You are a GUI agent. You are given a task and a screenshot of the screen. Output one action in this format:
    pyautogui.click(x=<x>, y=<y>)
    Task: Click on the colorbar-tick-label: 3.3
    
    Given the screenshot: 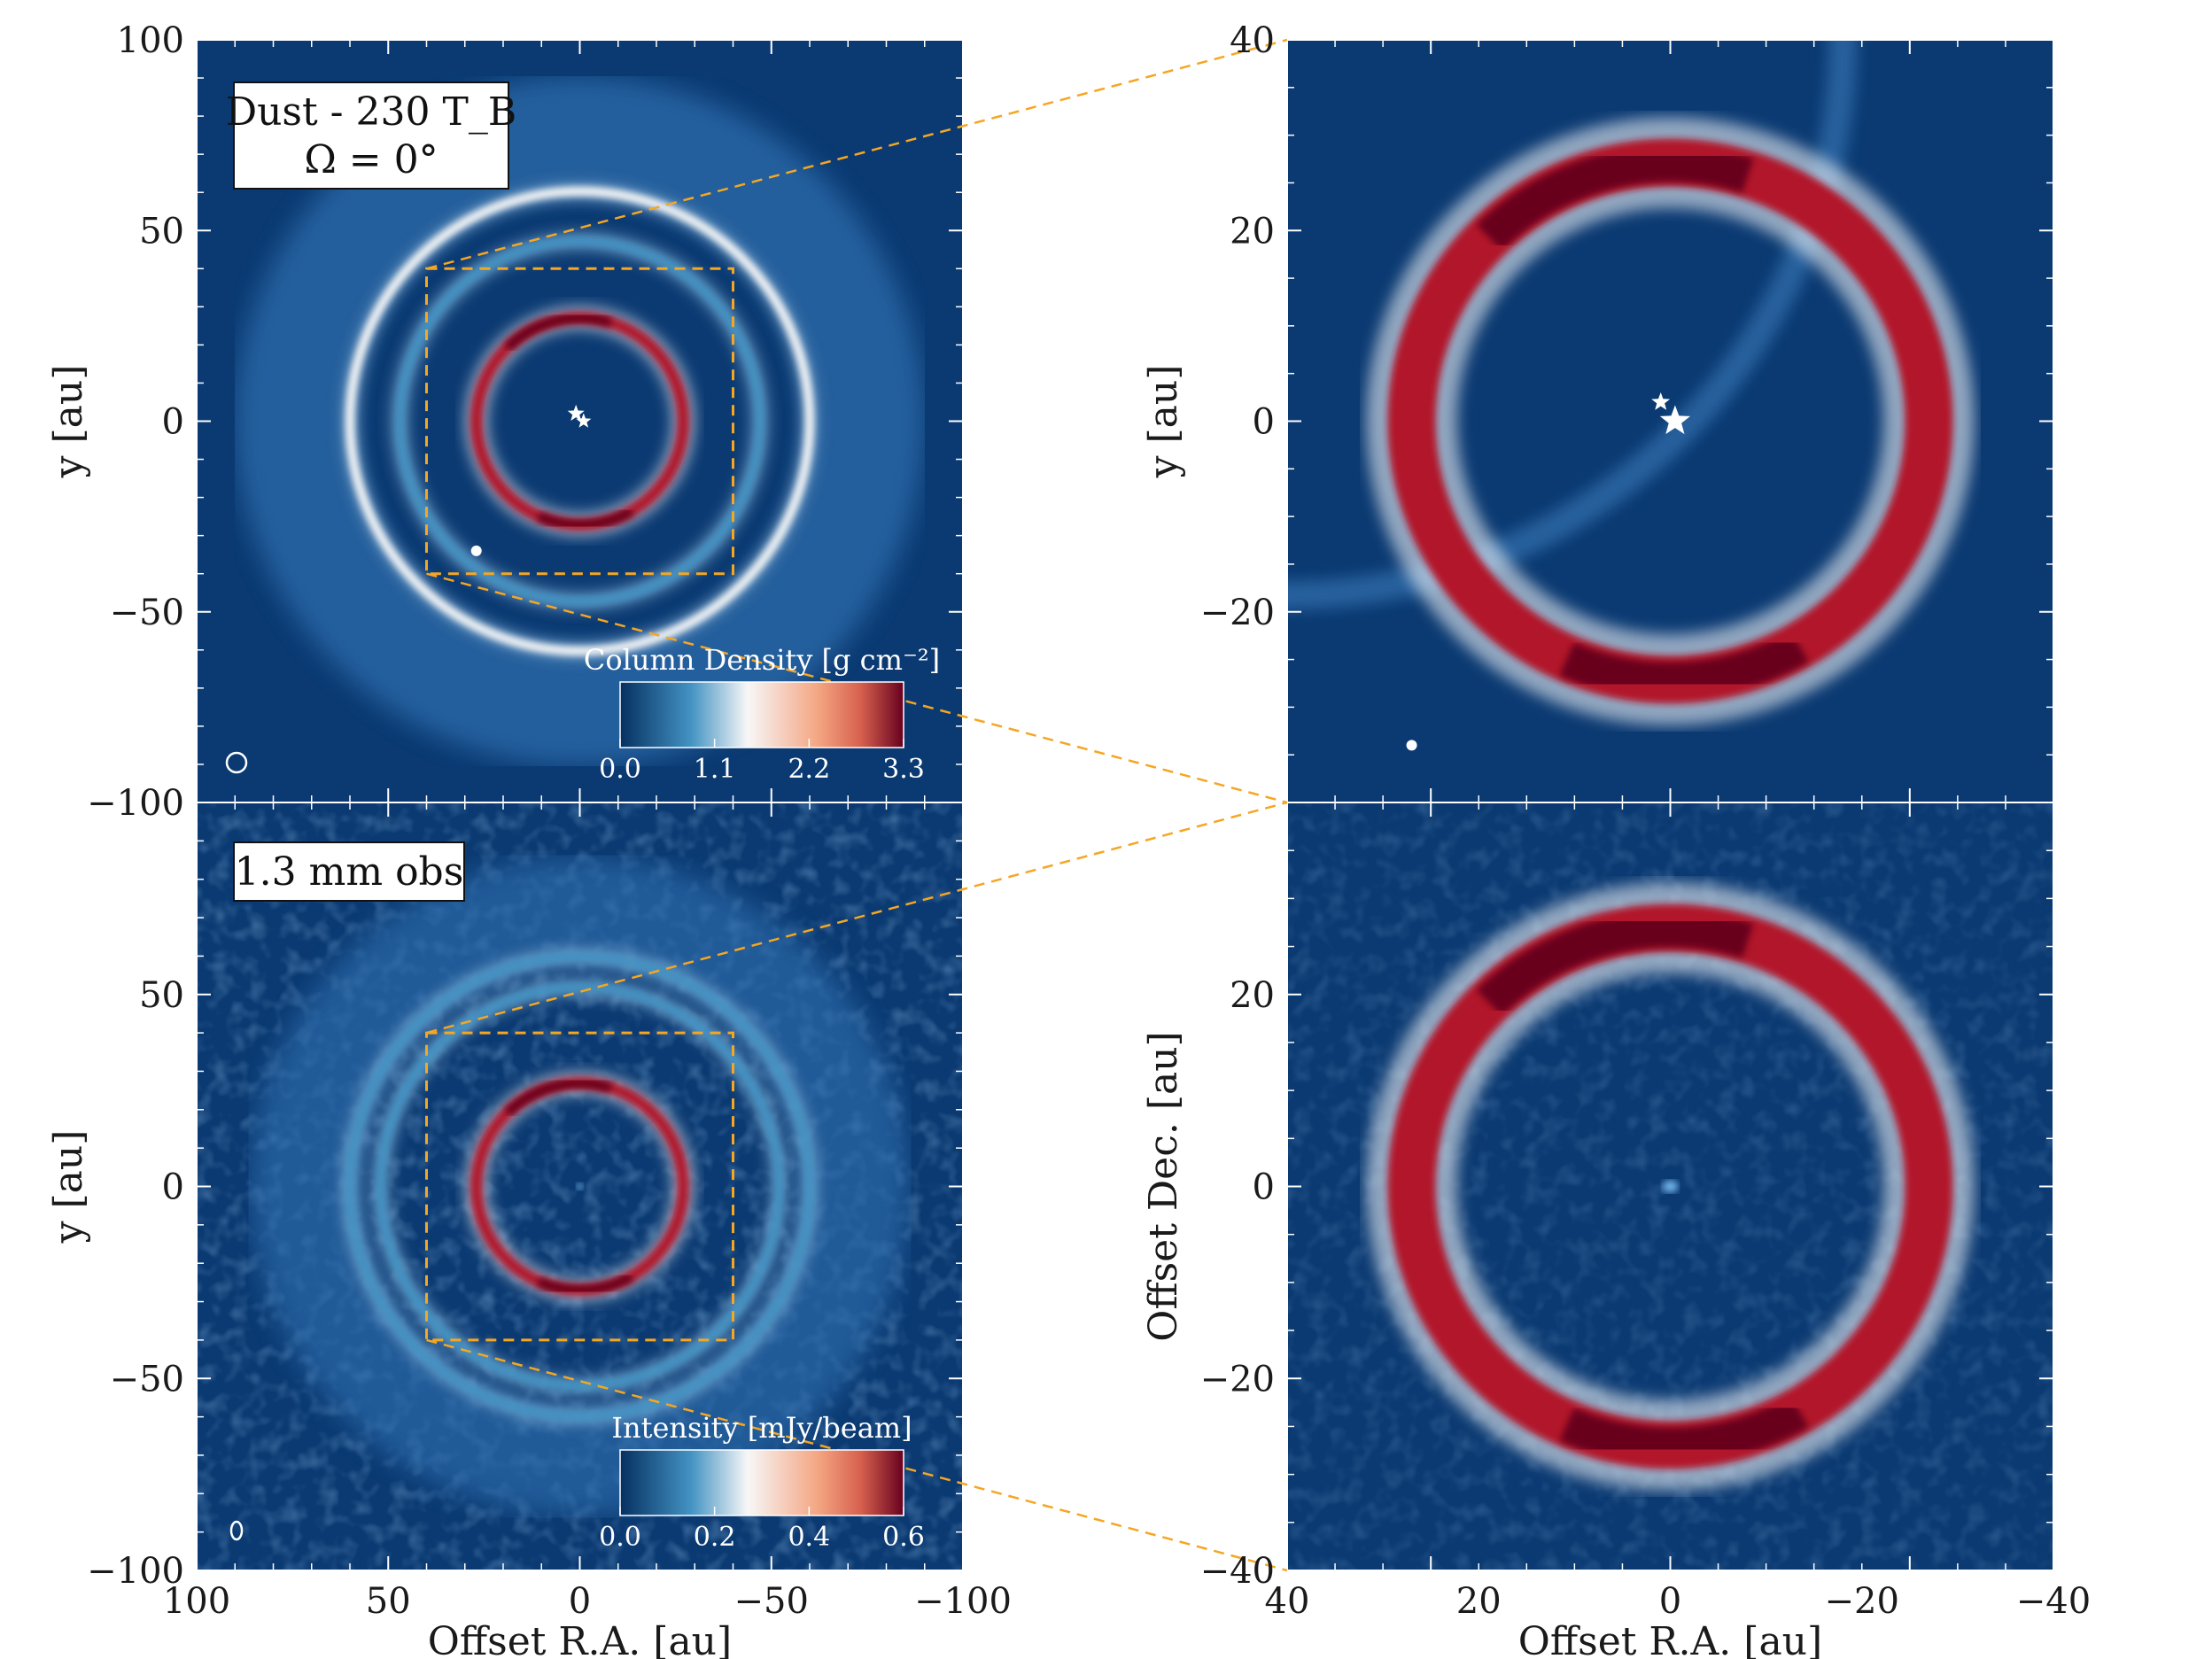 What is the action you would take?
    pyautogui.click(x=903, y=769)
    